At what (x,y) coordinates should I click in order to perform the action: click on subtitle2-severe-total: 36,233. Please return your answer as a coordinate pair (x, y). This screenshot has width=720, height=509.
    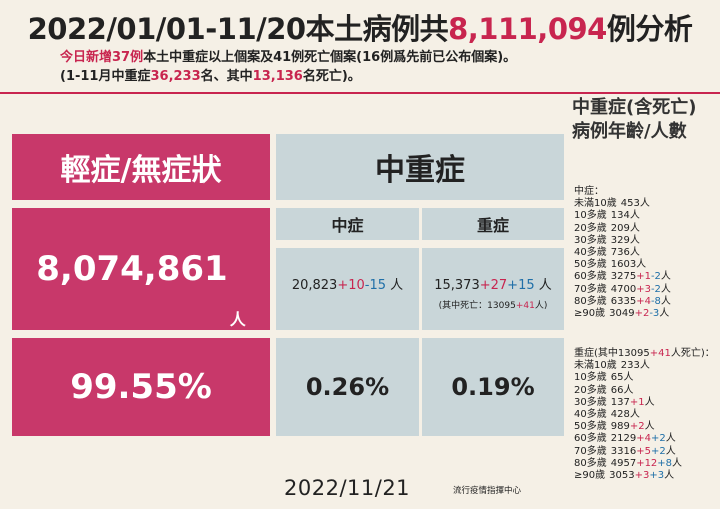
    Looking at the image, I should click on (175, 76).